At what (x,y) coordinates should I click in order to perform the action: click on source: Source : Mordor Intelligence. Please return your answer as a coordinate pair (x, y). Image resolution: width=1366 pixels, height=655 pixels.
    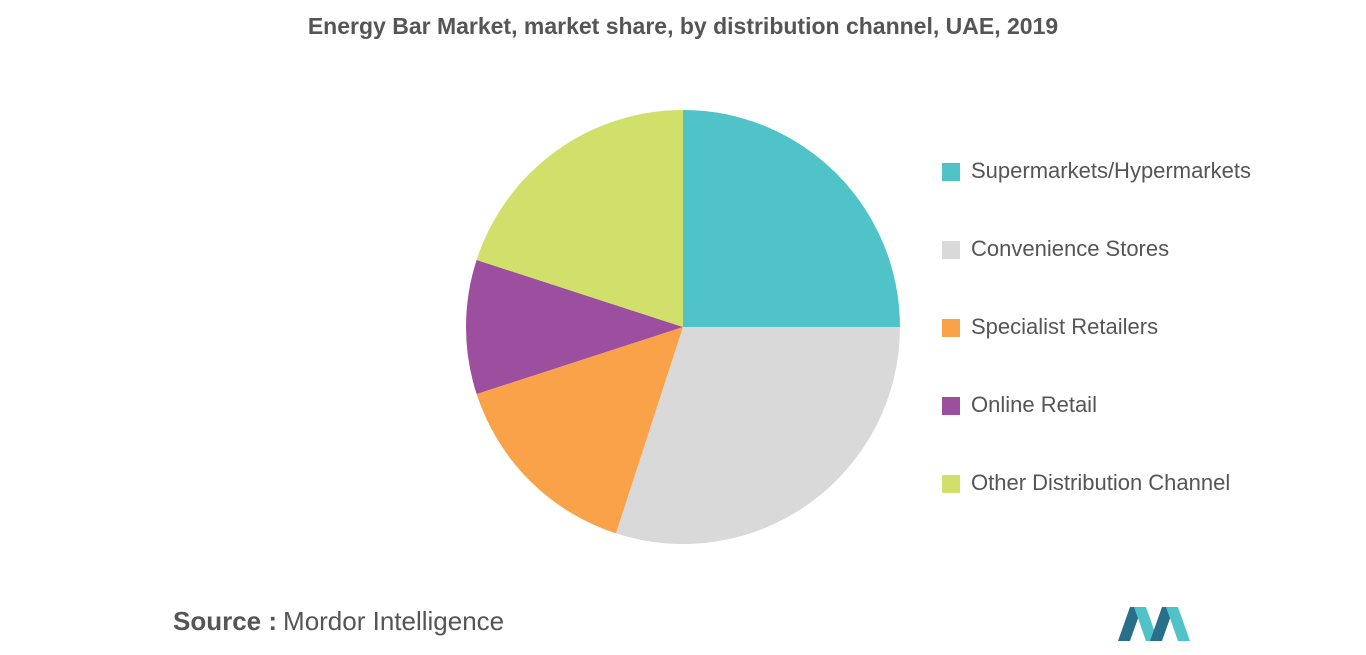
    Looking at the image, I should click on (338, 621).